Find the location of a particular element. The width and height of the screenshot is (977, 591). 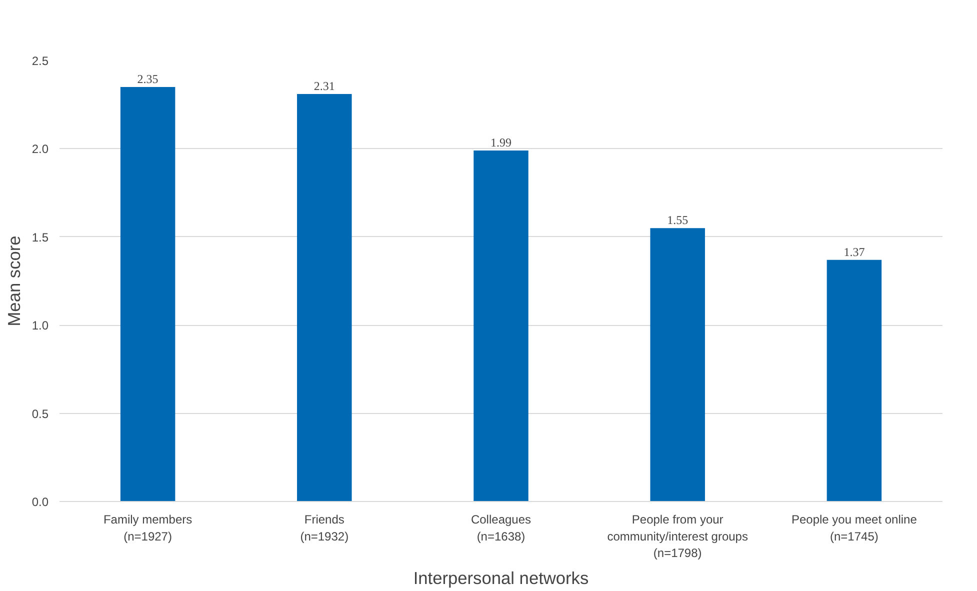

x-tick-label: People you meet online (n=1745) is located at coordinates (854, 528).